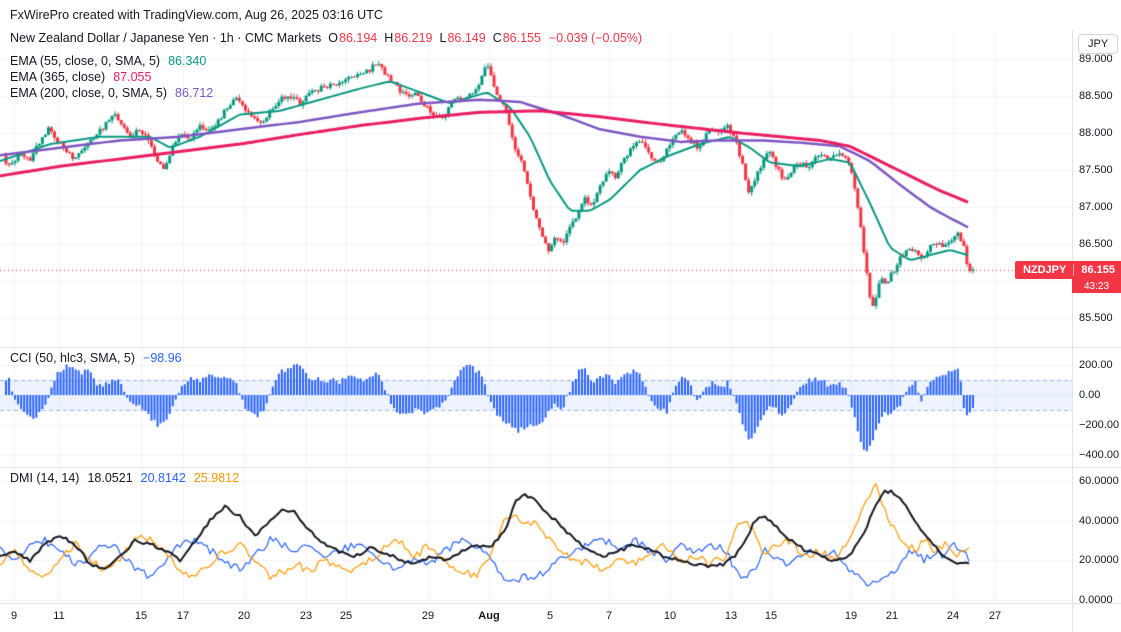 The image size is (1121, 632). I want to click on dmi-label: DMI (14, 14), so click(45, 478).